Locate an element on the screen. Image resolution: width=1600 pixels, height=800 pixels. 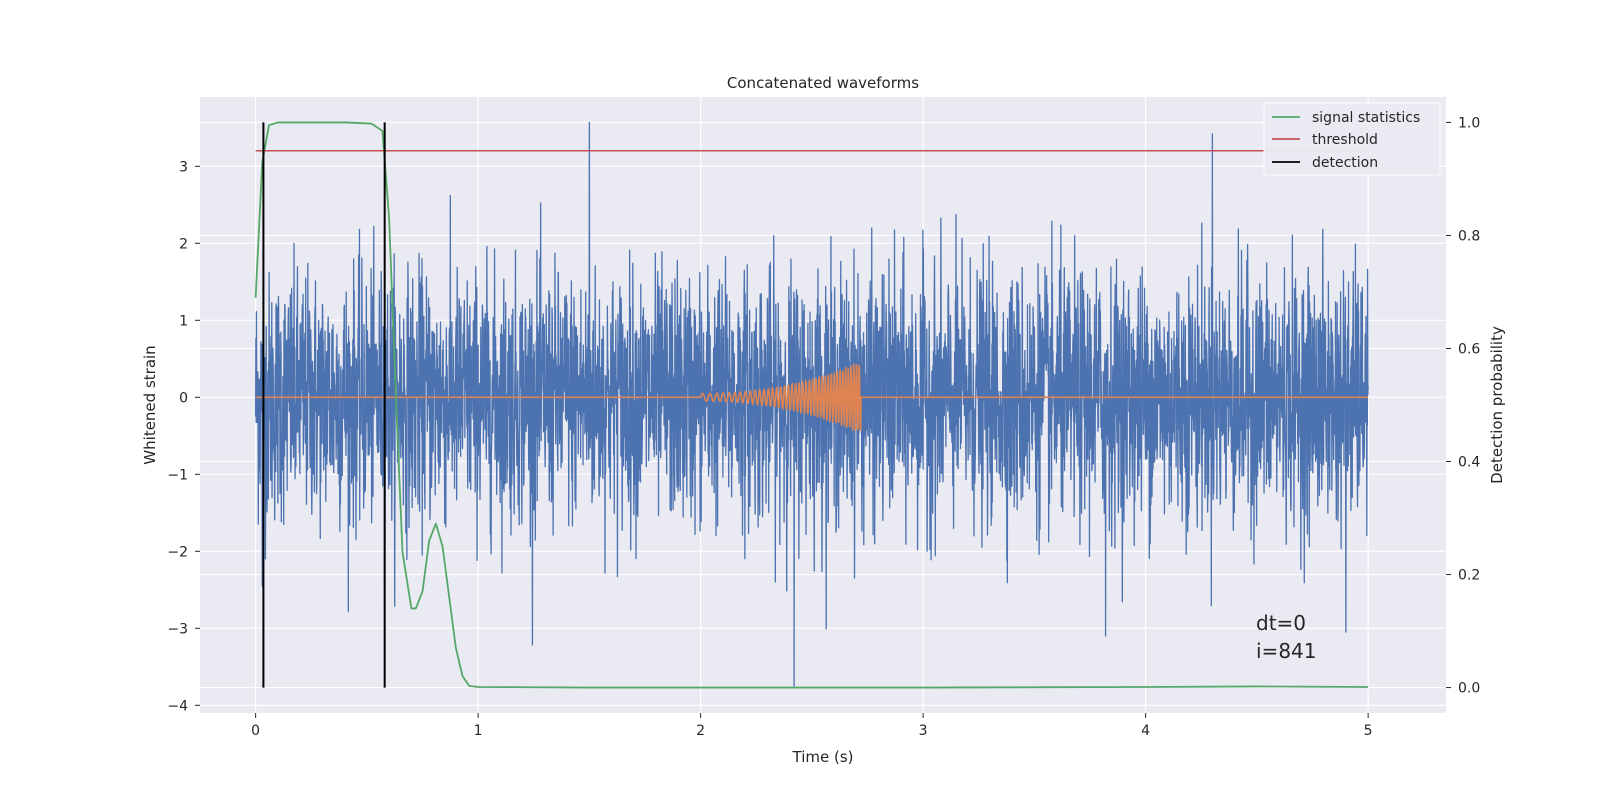
legend: signal statistics threshold detection is located at coordinates (1352, 139).